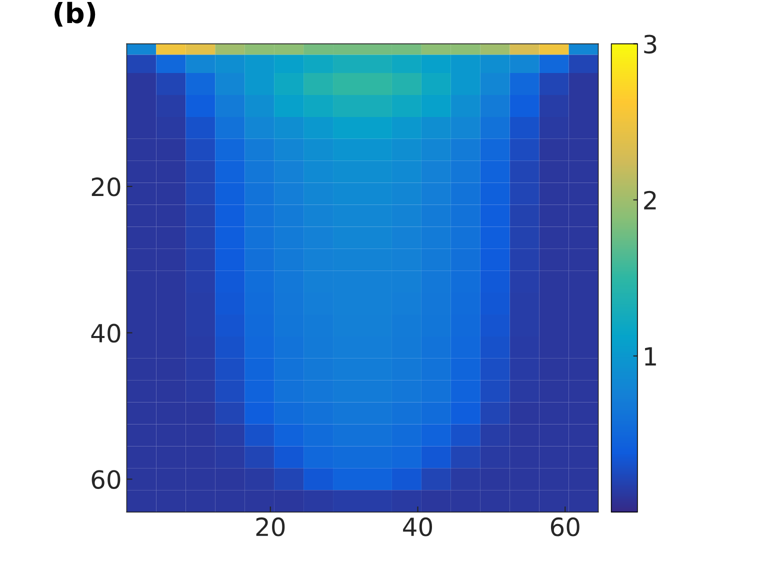  Describe the element at coordinates (105, 333) in the screenshot. I see `y-tick-label: 40` at that location.